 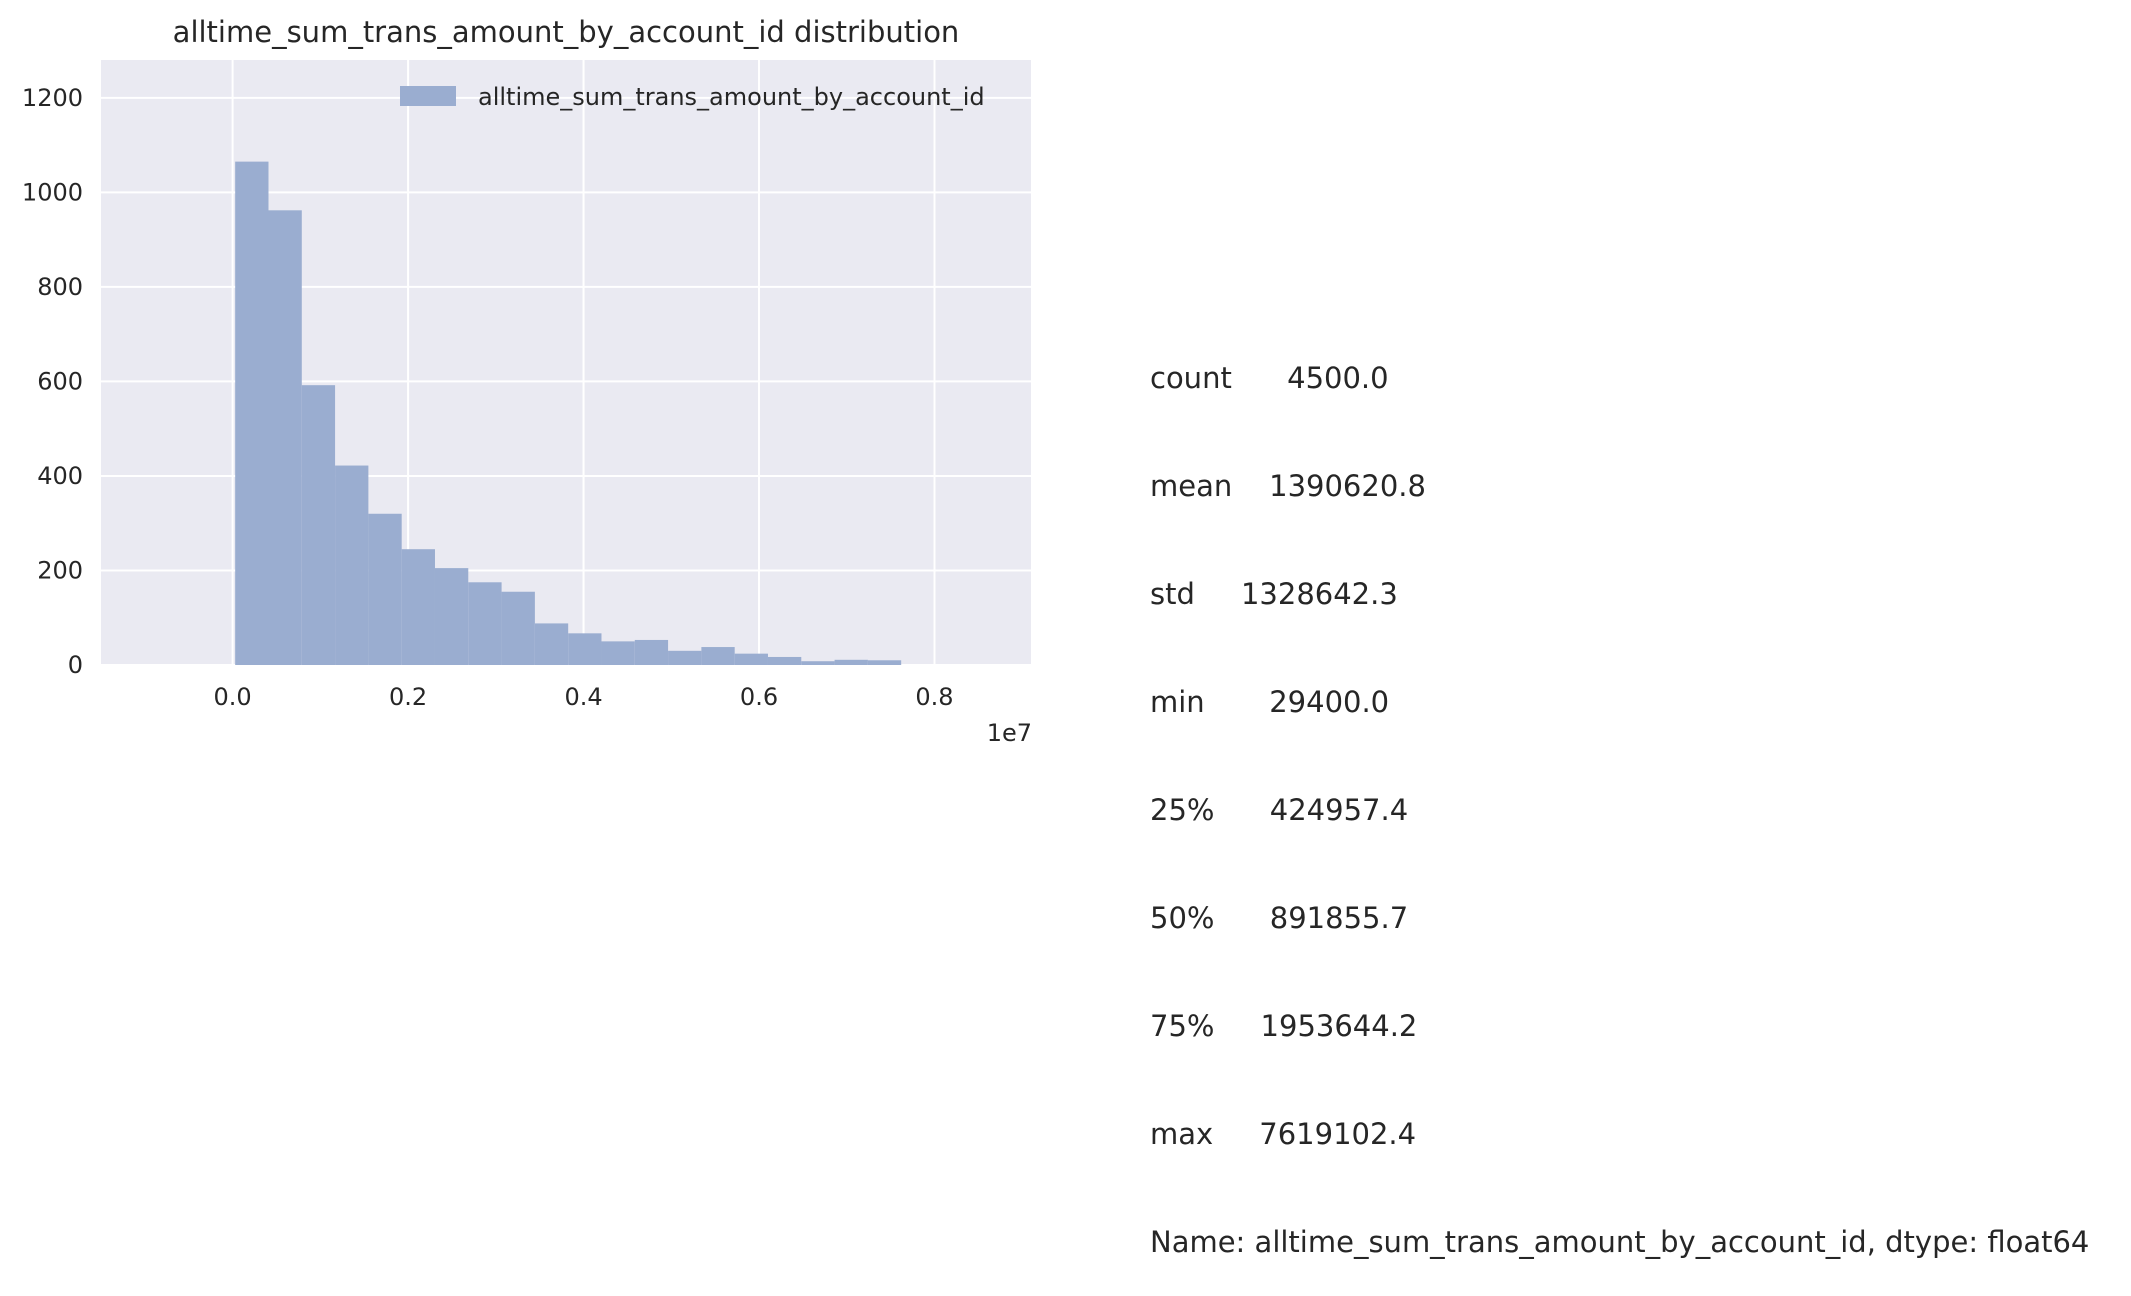 I want to click on y-tick-label: 1200, so click(x=52, y=98).